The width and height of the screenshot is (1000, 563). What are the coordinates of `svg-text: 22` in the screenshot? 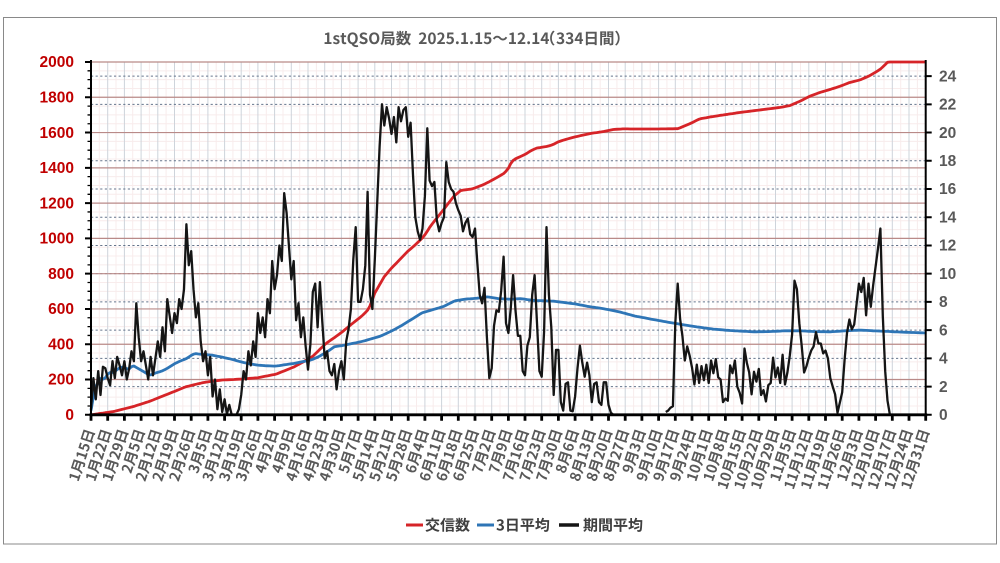 It's located at (947, 105).